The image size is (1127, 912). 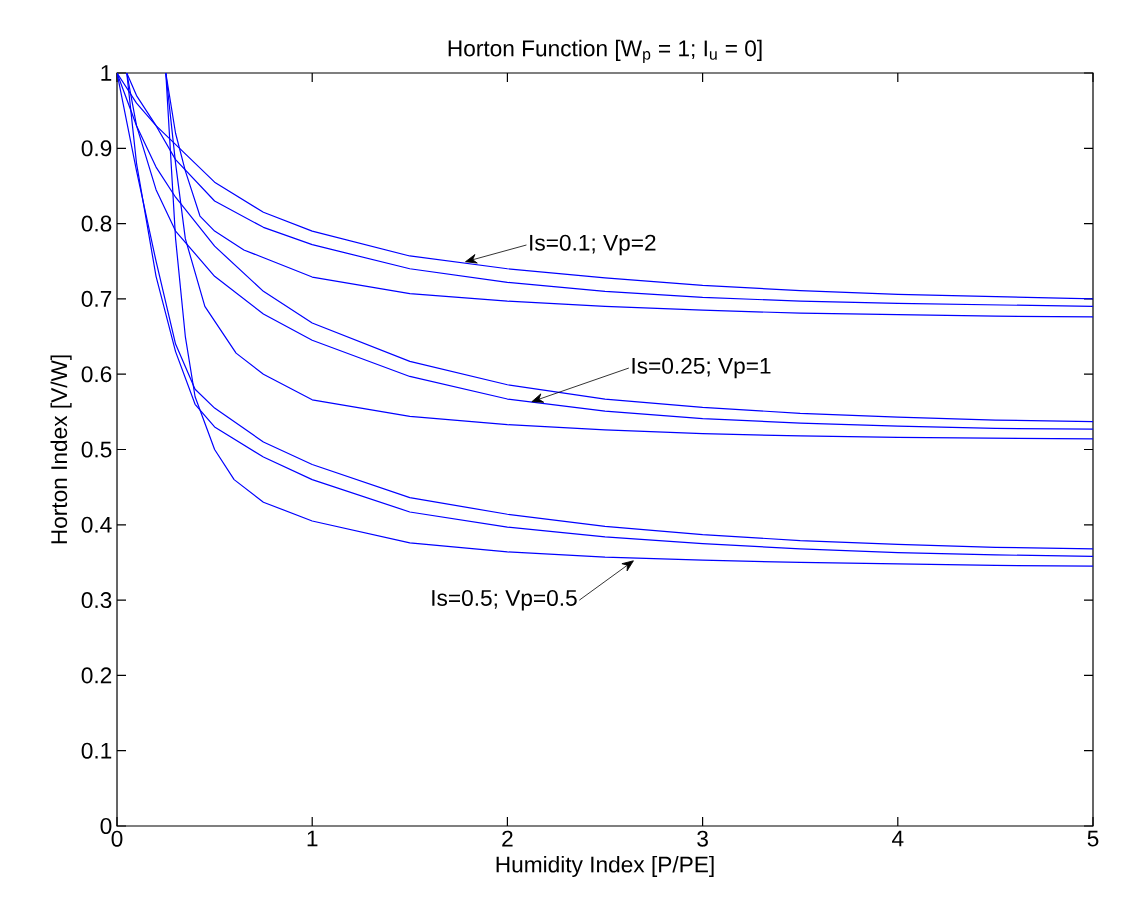 What do you see at coordinates (507, 838) in the screenshot?
I see `x-tick-label: 2` at bounding box center [507, 838].